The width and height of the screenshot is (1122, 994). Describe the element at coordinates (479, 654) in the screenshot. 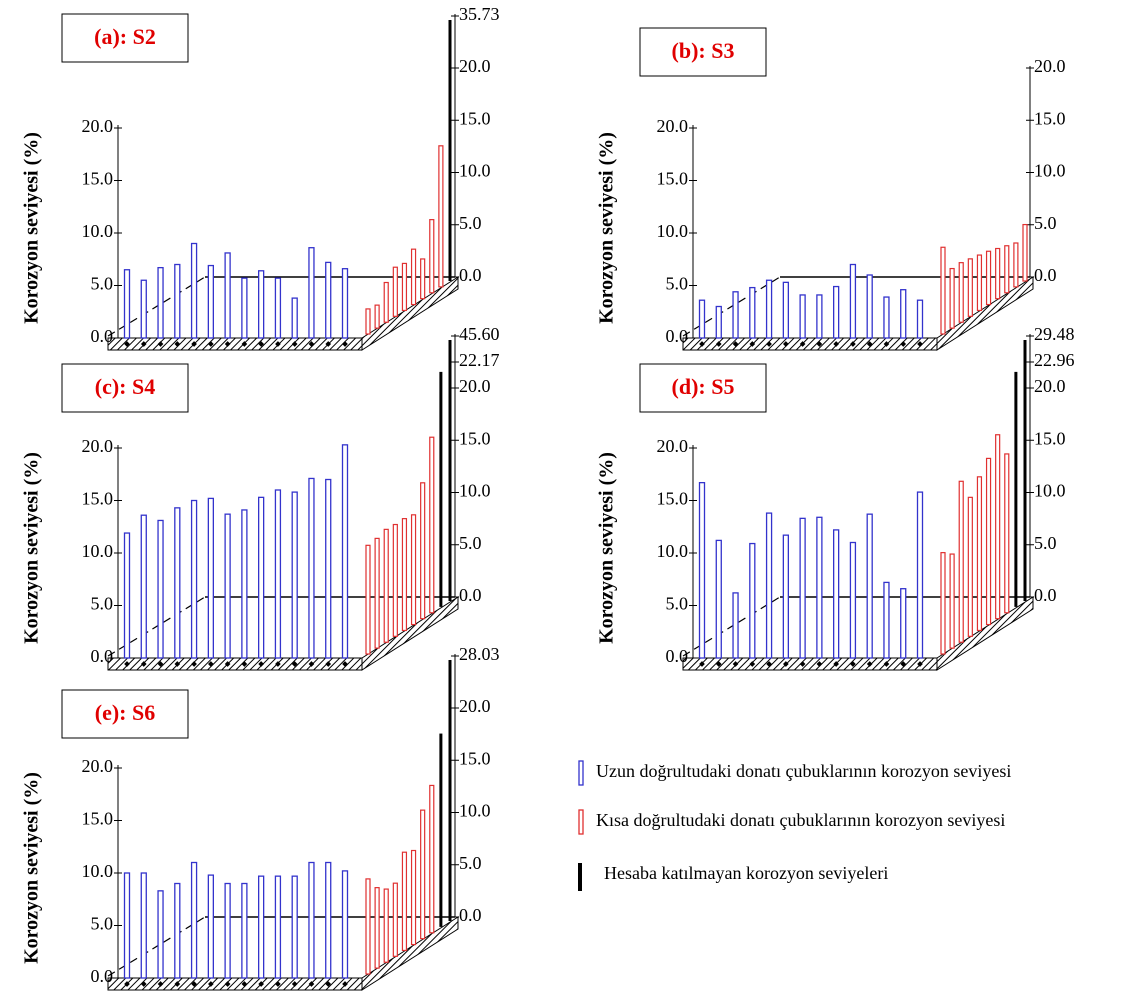

I see `y2-tick-label: 28.03` at that location.